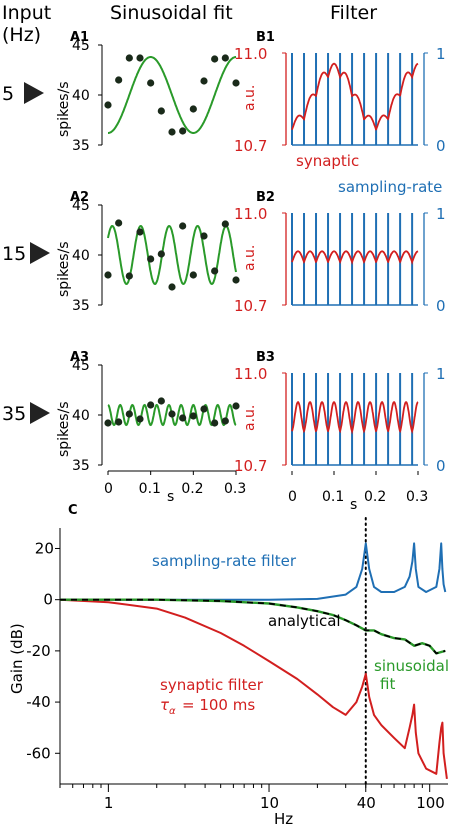 This screenshot has width=454, height=824. Describe the element at coordinates (327, 161) in the screenshot. I see `legend-synaptic: synaptic` at that location.